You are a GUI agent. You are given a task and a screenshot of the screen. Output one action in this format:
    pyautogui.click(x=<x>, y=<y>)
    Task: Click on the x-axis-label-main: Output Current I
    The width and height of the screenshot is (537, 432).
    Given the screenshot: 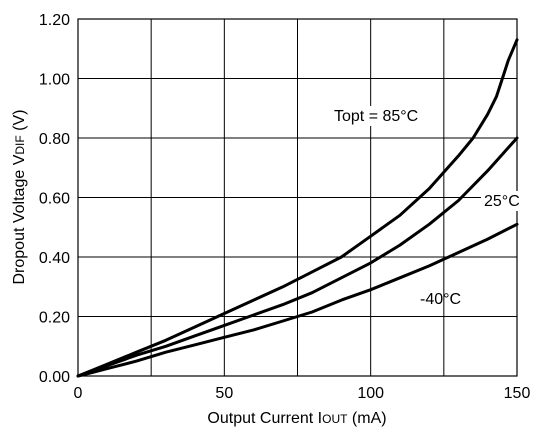 What is the action you would take?
    pyautogui.click(x=264, y=418)
    